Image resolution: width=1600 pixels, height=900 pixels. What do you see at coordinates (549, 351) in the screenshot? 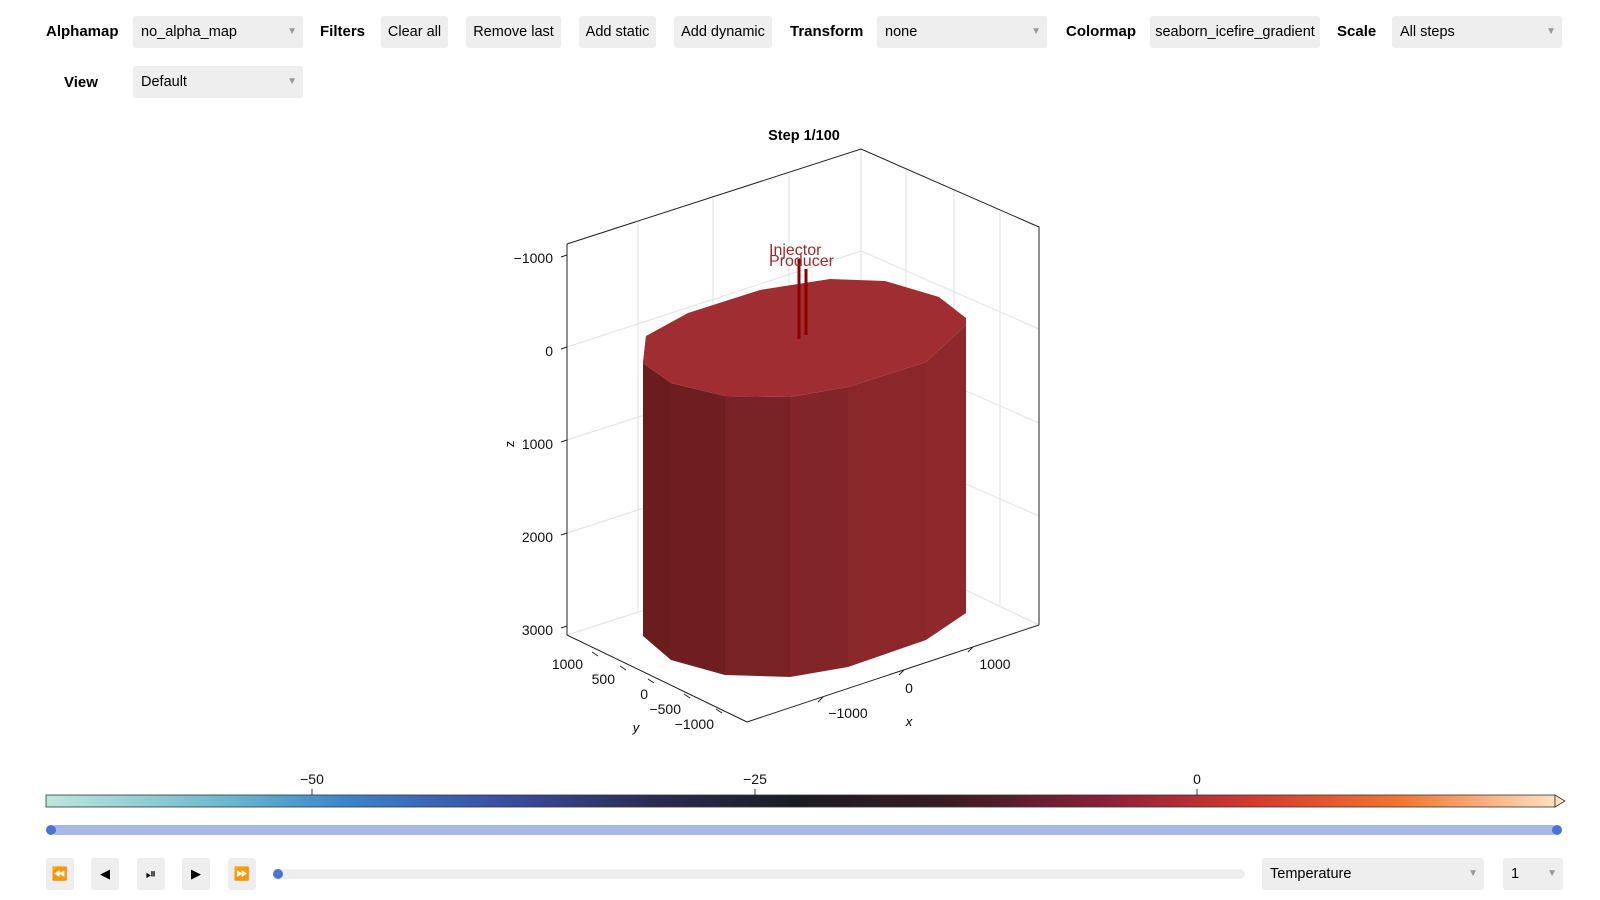
I see `z-tick-label: 0` at bounding box center [549, 351].